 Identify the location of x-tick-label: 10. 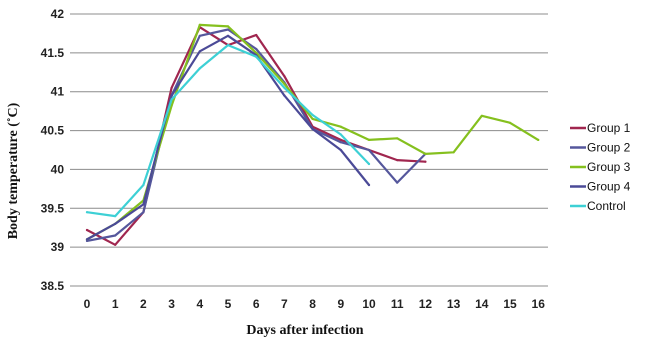
(369, 304).